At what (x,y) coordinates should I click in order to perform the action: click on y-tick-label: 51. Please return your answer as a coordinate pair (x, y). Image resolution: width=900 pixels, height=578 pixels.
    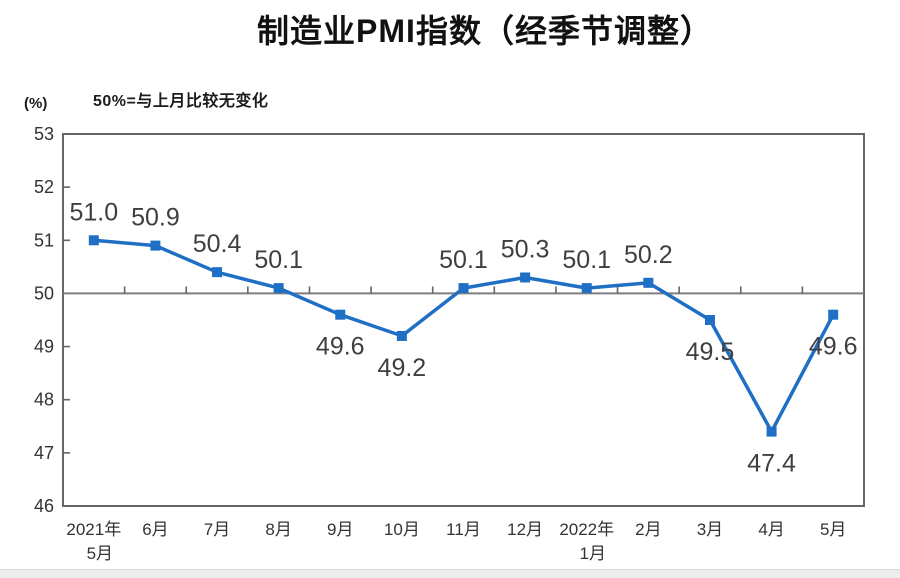
    Looking at the image, I should click on (44, 240).